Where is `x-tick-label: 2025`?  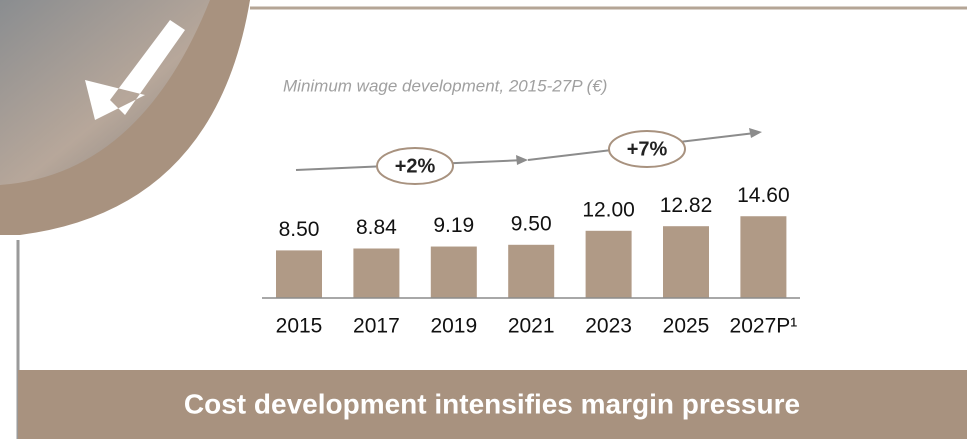
x-tick-label: 2025 is located at coordinates (686, 326).